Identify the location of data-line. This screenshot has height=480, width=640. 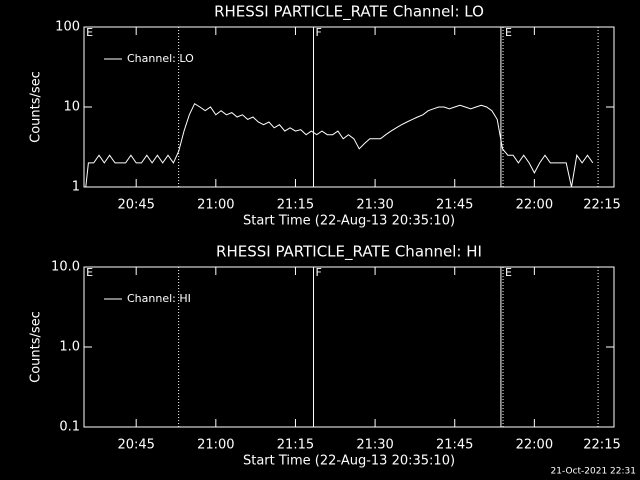
(339, 145).